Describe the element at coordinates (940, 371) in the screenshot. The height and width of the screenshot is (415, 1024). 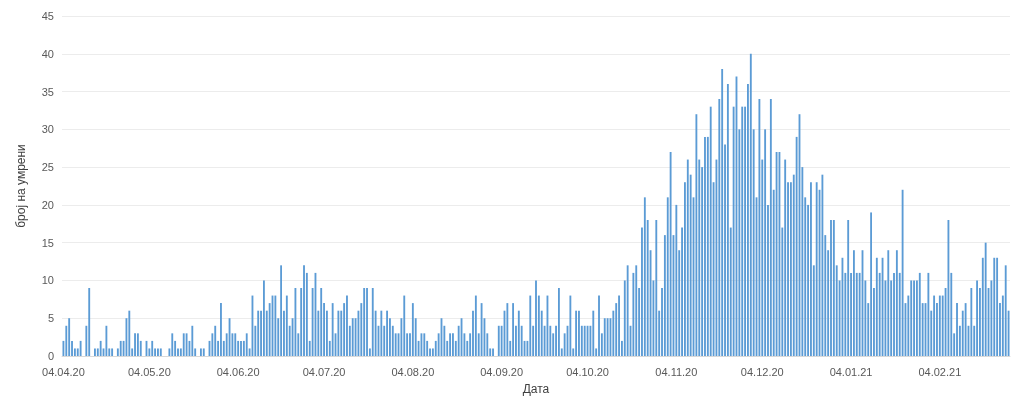
I see `x-tick-label: 04.02.21` at that location.